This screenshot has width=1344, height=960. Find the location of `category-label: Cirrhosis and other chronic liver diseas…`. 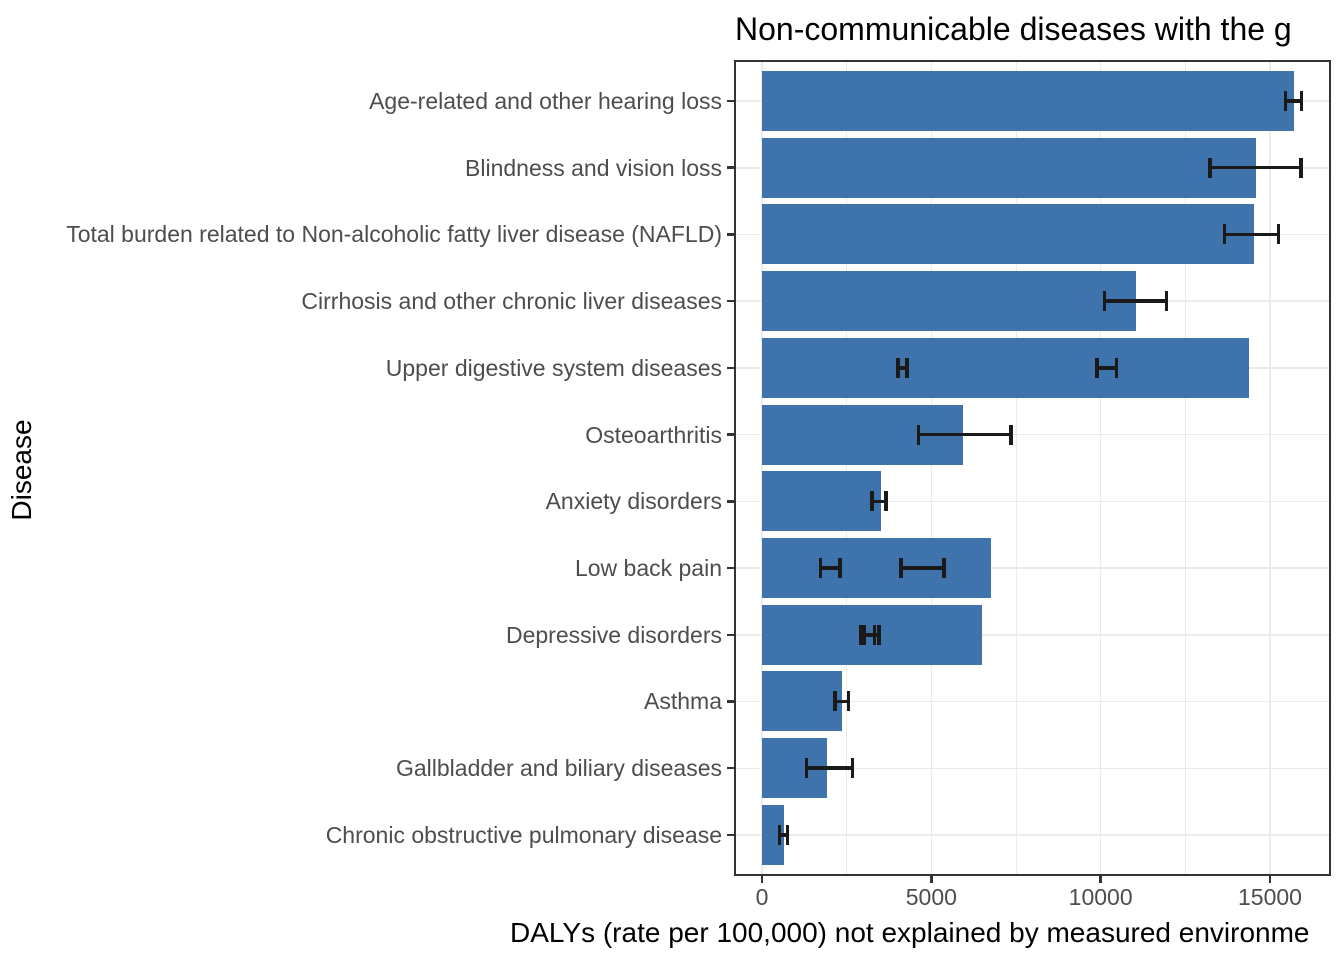

category-label: Cirrhosis and other chronic liver diseas… is located at coordinates (511, 301).